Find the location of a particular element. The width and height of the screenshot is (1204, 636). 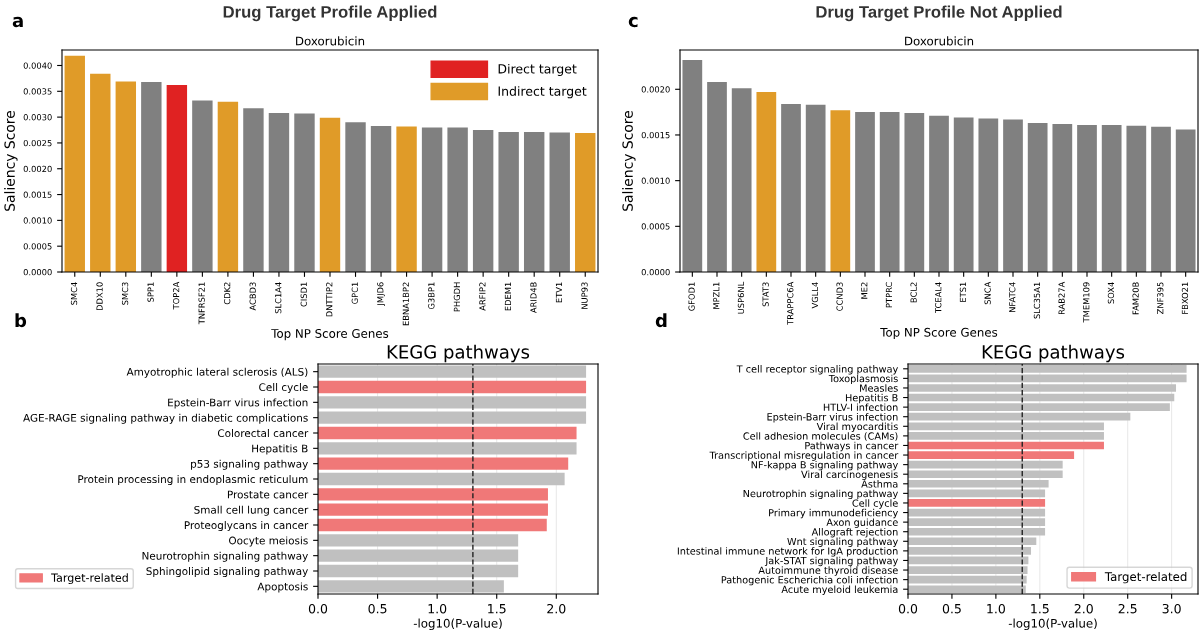

y-tick-label: Primary immunodeficiency is located at coordinates (833, 513).